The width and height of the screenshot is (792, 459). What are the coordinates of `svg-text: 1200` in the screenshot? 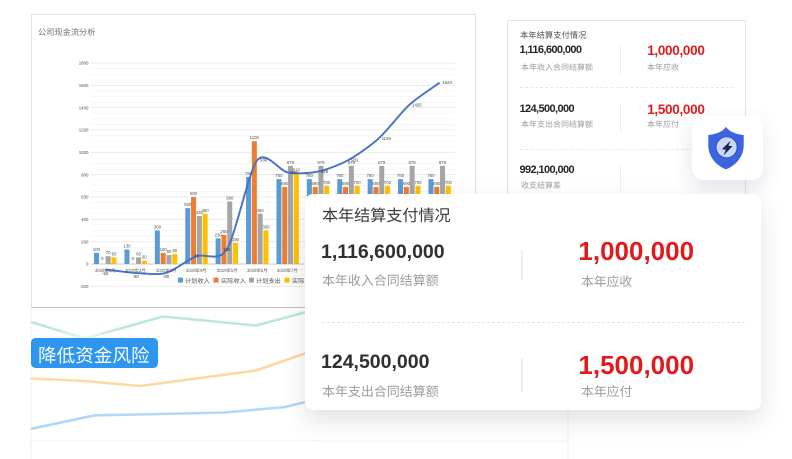 It's located at (84, 130).